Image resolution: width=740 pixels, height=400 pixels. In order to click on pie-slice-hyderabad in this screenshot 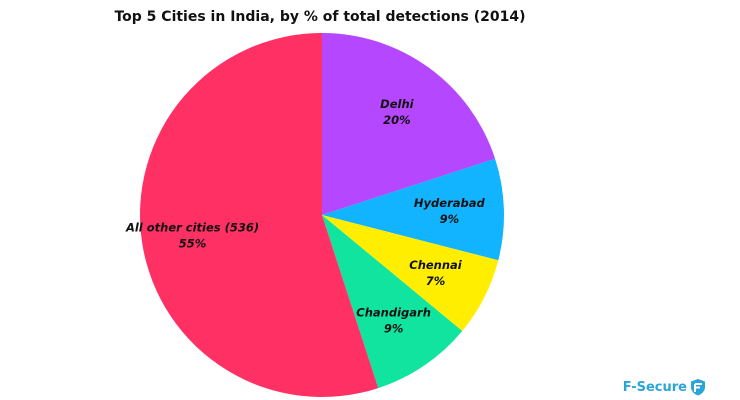, I will do `click(413, 209)`.